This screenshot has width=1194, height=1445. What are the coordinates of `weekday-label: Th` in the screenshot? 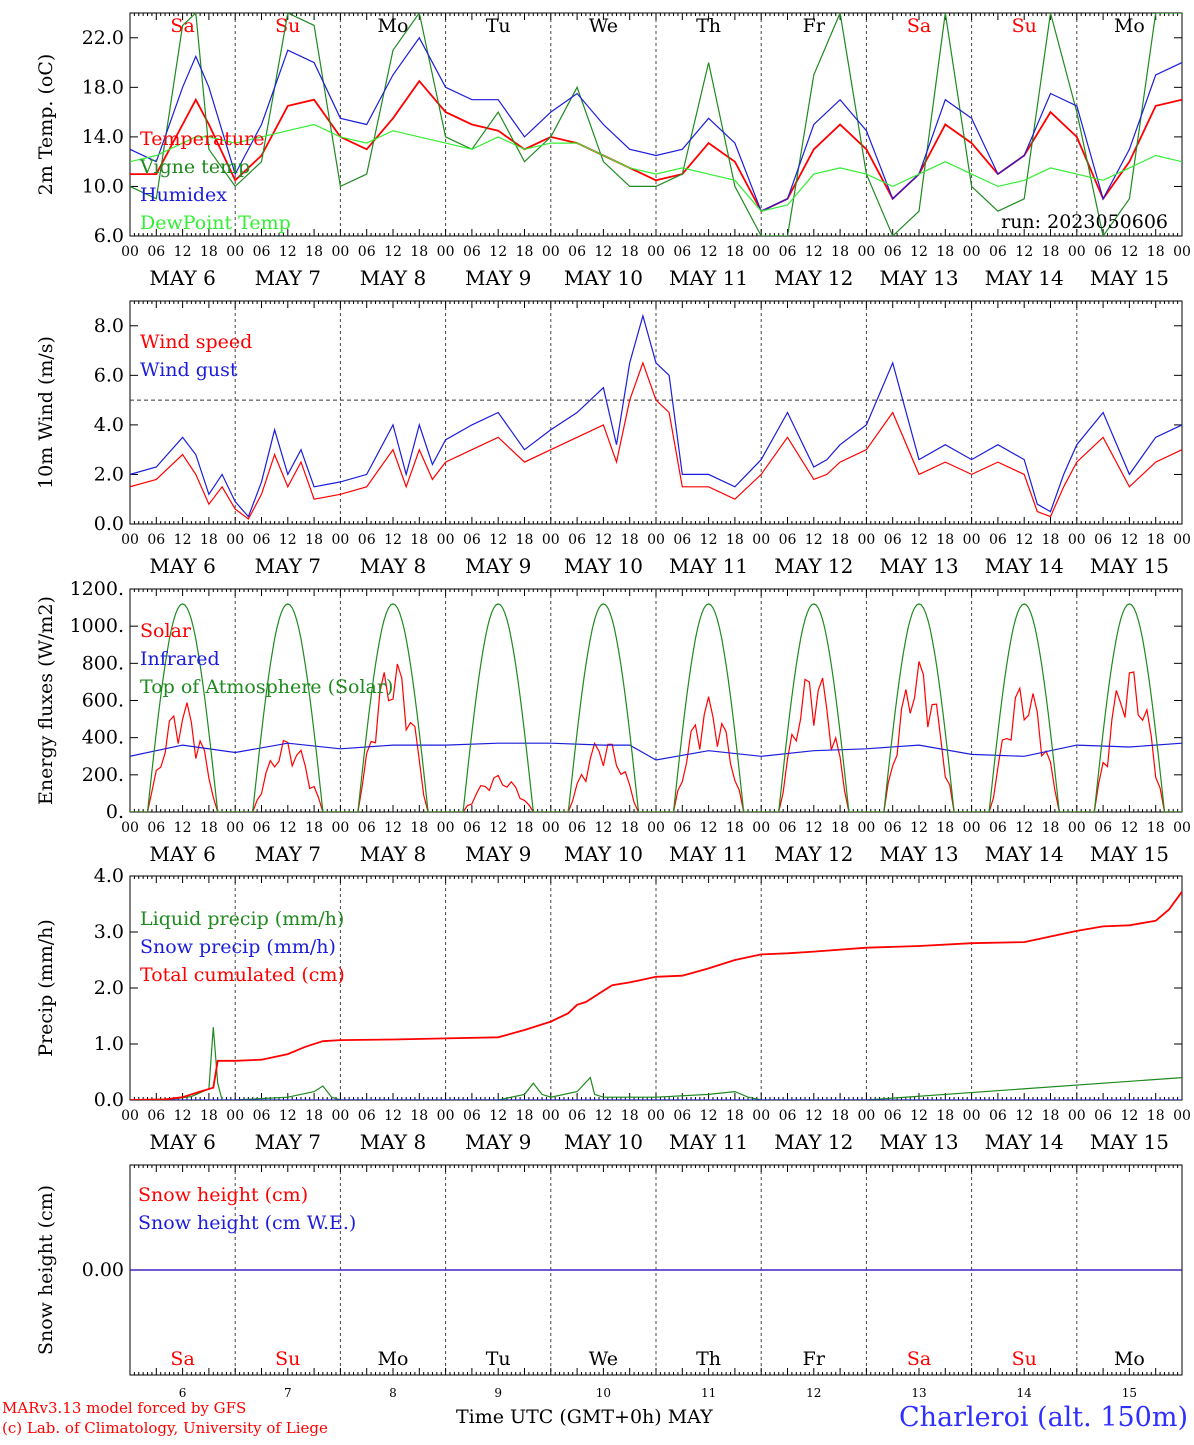 It's located at (708, 26).